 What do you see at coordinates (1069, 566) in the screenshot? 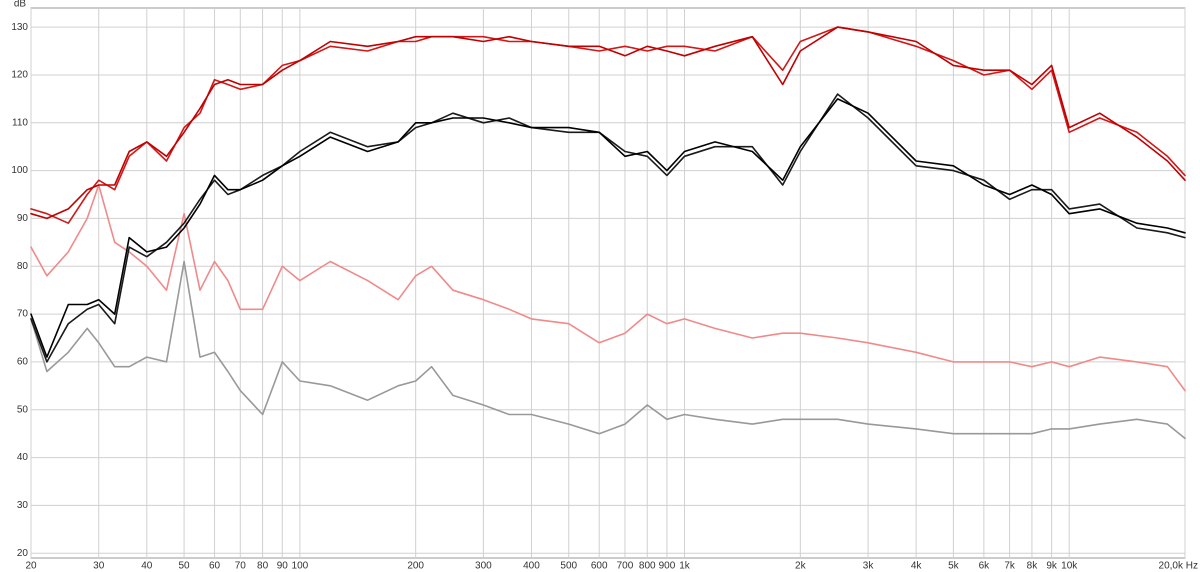
I see `x-tick-label: 10k` at bounding box center [1069, 566].